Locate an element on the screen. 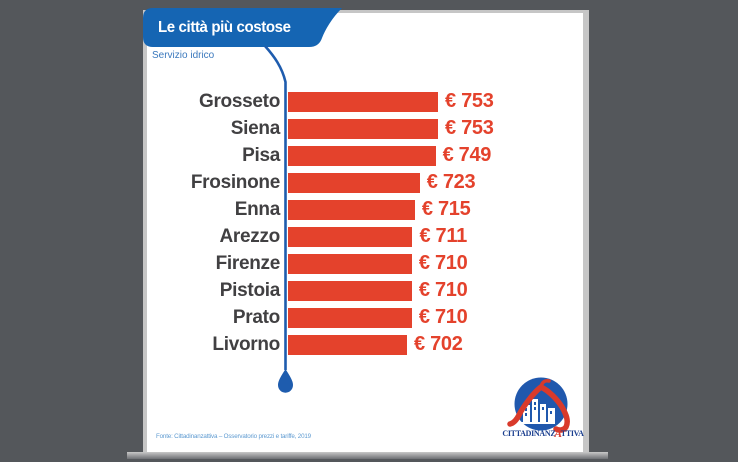 This screenshot has width=738, height=462. bar-row: Pistoia € 710 is located at coordinates (368, 290).